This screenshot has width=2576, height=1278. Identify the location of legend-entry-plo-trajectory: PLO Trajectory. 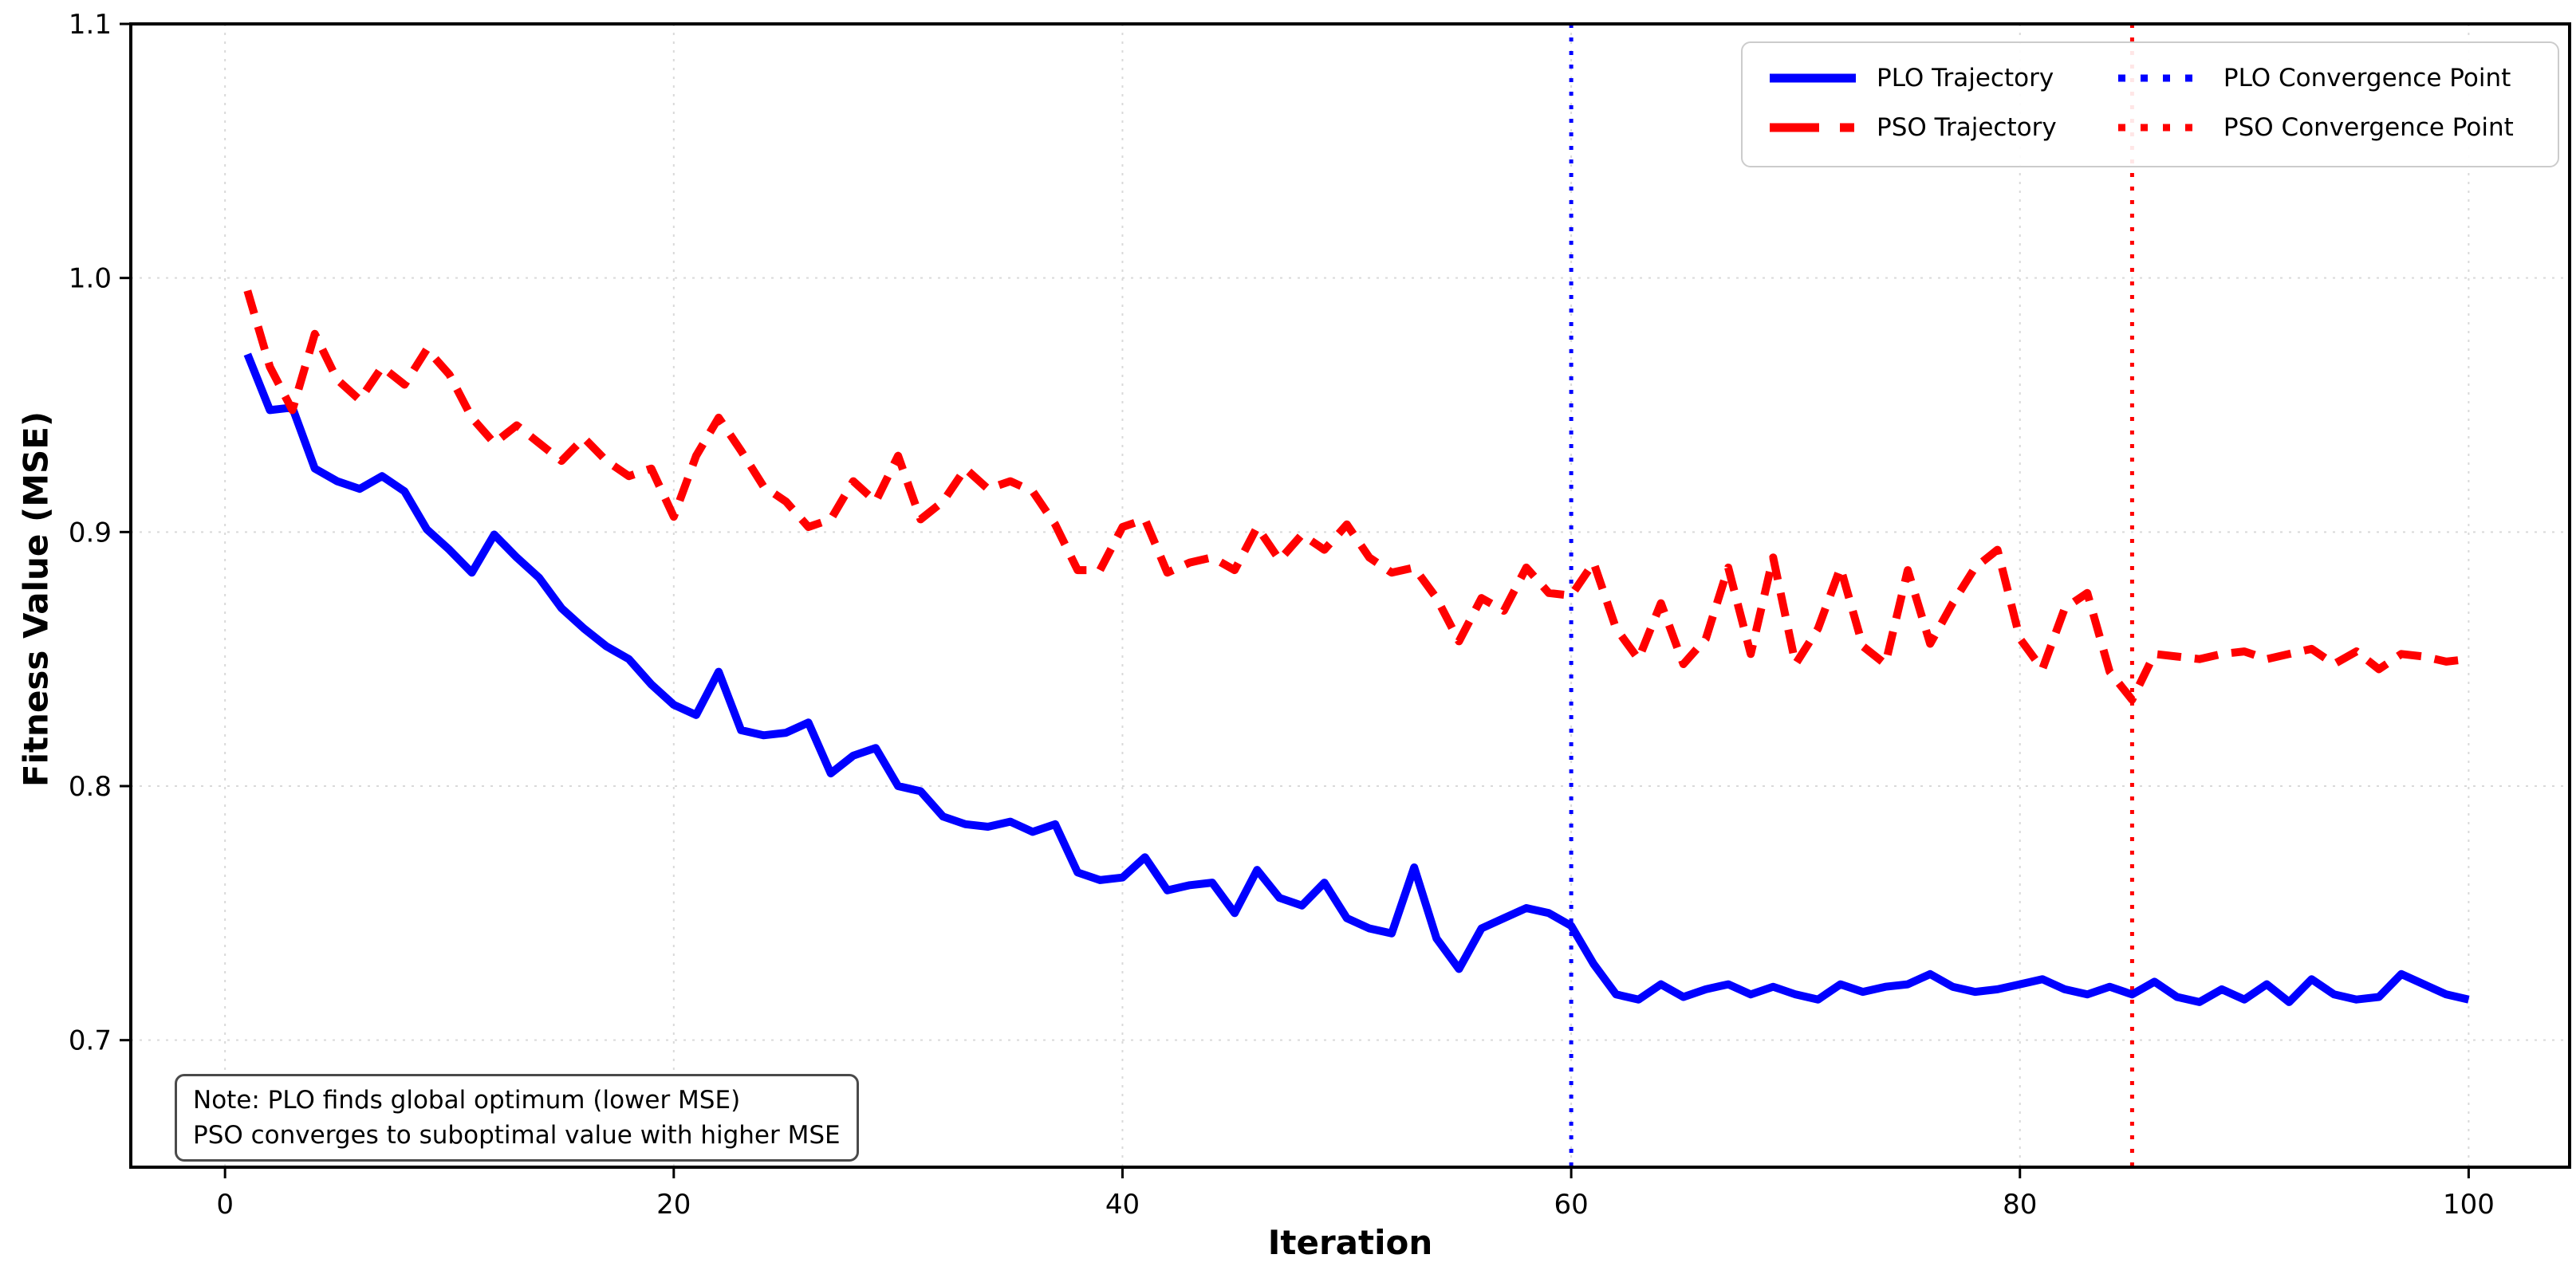
(1922, 78).